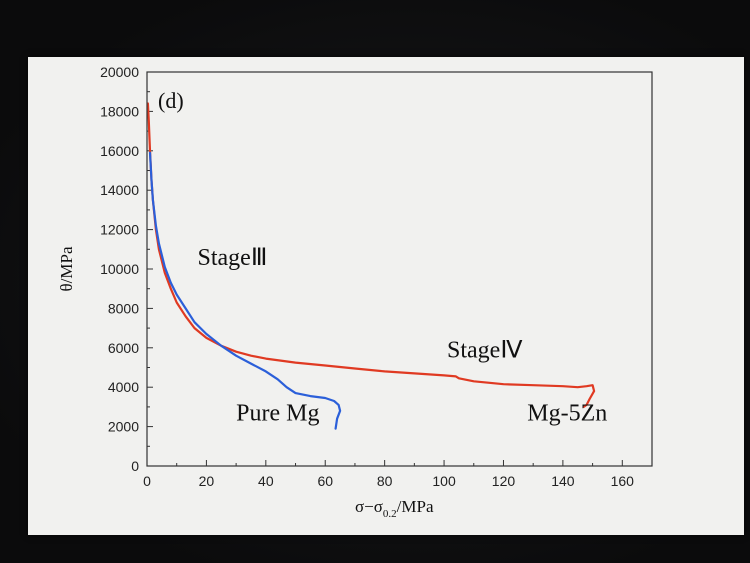 The image size is (750, 563). What do you see at coordinates (135, 466) in the screenshot?
I see `y-tick-label: 0` at bounding box center [135, 466].